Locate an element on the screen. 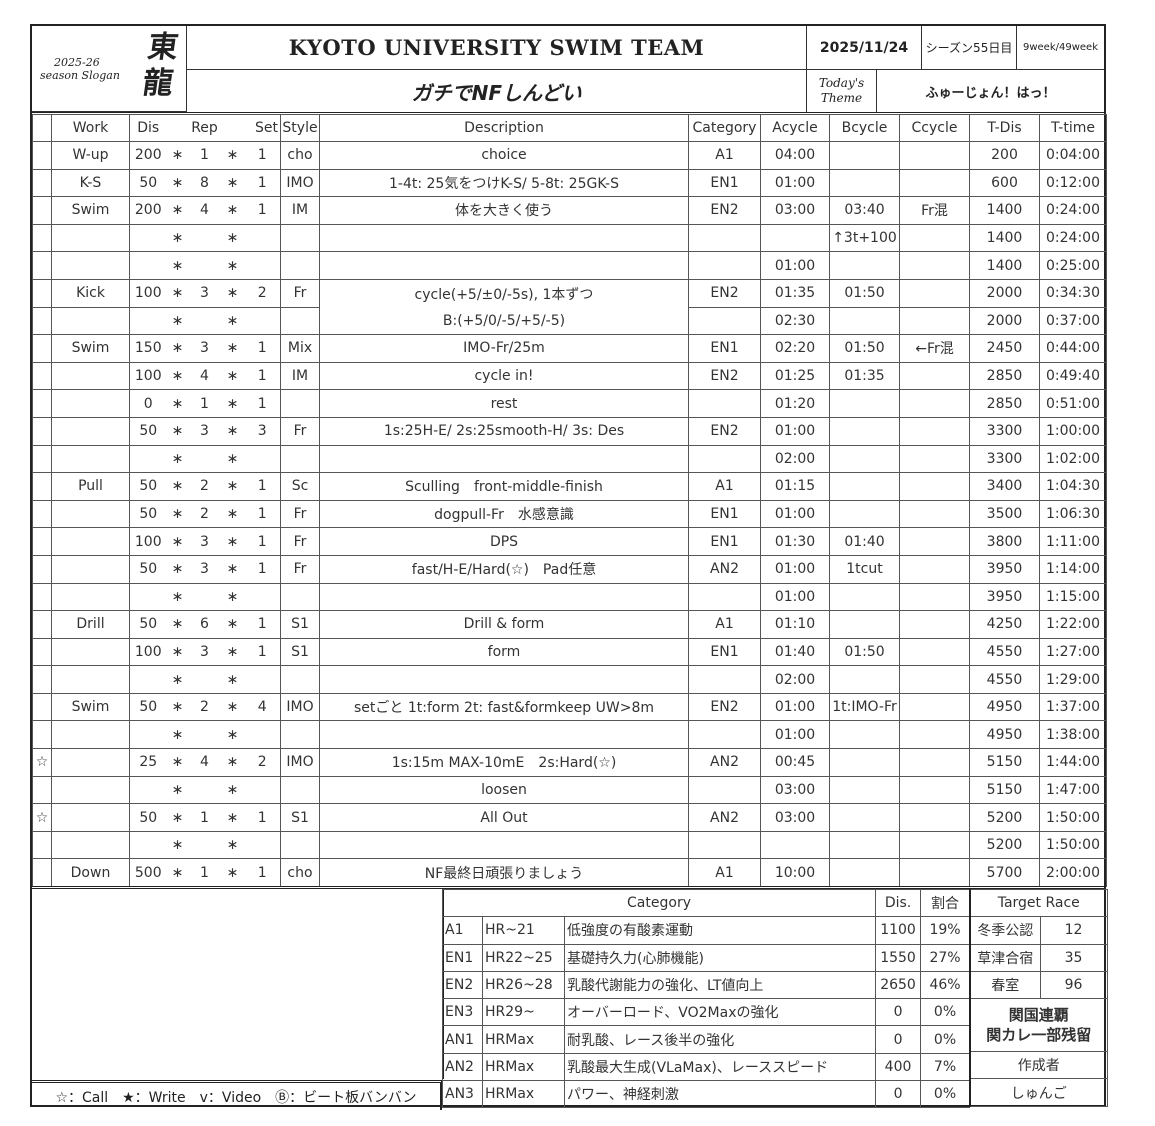 The image size is (1155, 1126). mark-header is located at coordinates (42, 128).